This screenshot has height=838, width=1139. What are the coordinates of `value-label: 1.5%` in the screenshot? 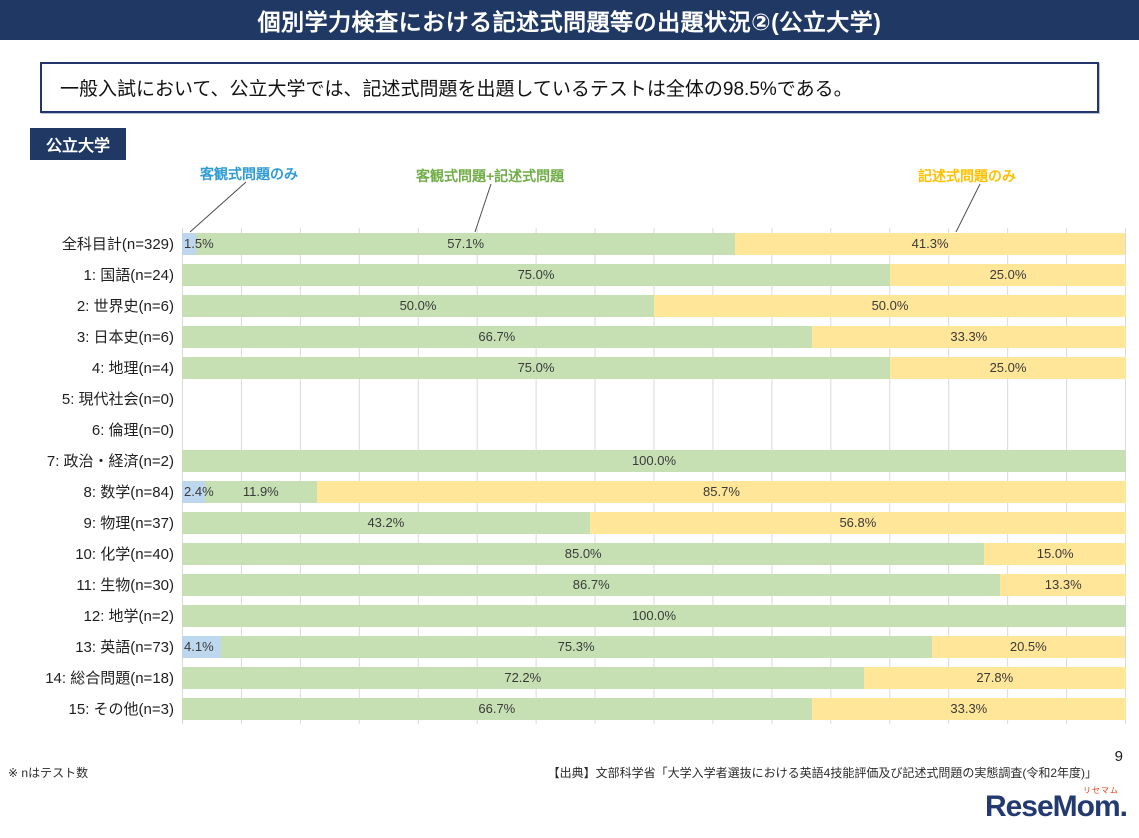 It's located at (199, 243).